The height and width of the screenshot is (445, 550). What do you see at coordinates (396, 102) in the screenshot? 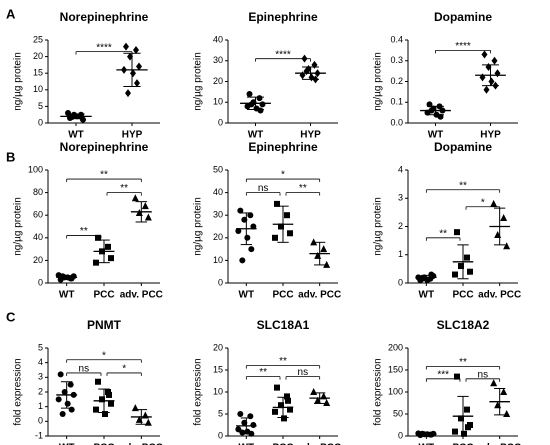
I see `y-tick-label: 0.1` at bounding box center [396, 102].